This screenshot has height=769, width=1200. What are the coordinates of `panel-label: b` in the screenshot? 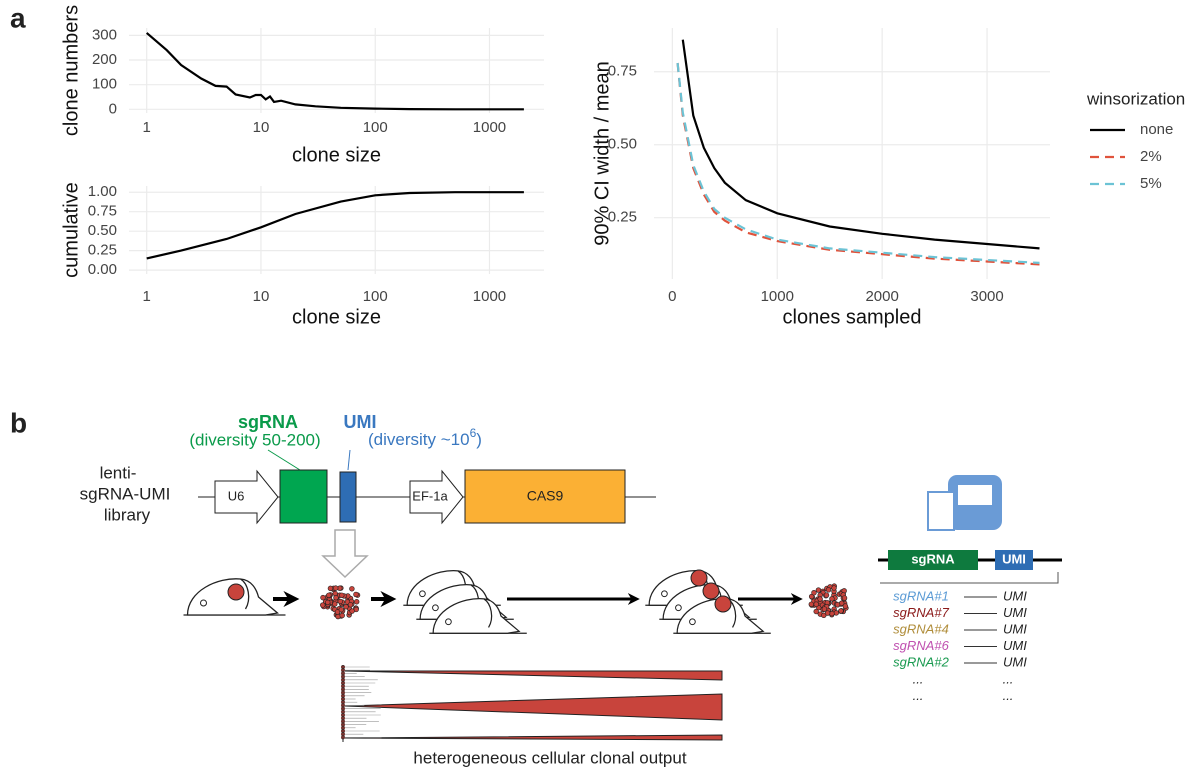 It's located at (18, 422).